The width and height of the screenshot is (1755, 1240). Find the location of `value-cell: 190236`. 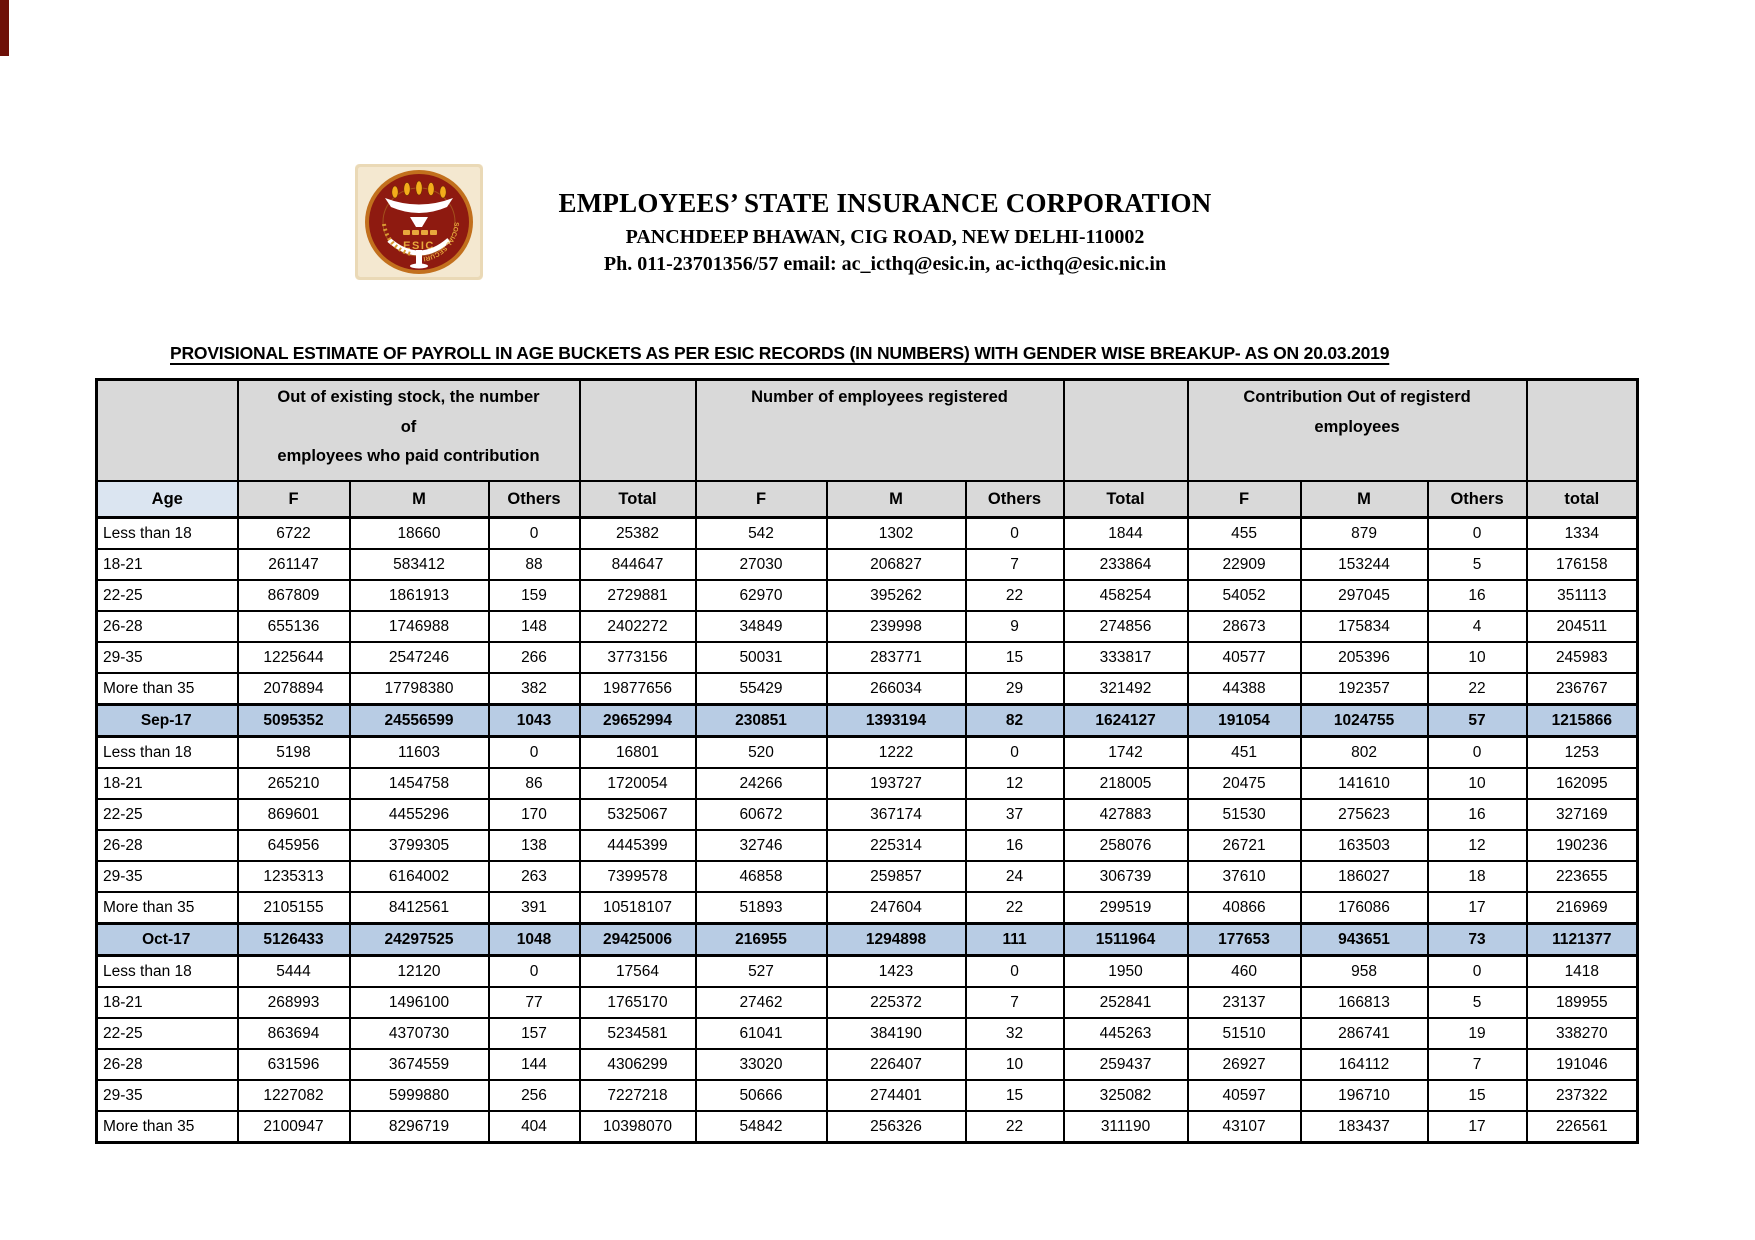

value-cell: 190236 is located at coordinates (1582, 845).